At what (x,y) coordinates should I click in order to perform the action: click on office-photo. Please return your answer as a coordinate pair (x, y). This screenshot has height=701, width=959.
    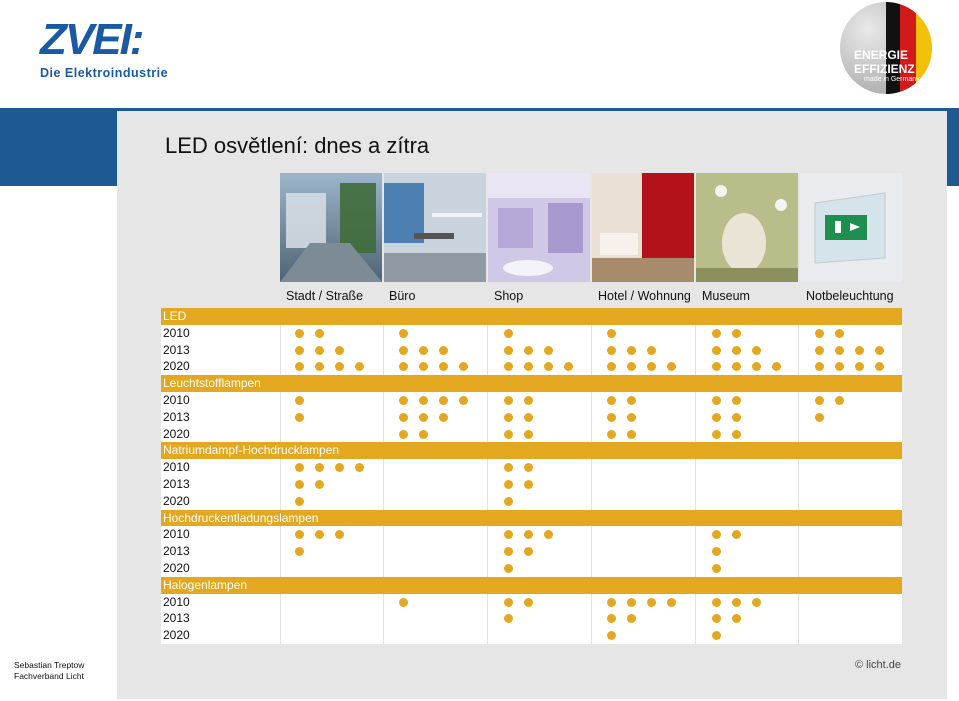
    Looking at the image, I should click on (435, 227).